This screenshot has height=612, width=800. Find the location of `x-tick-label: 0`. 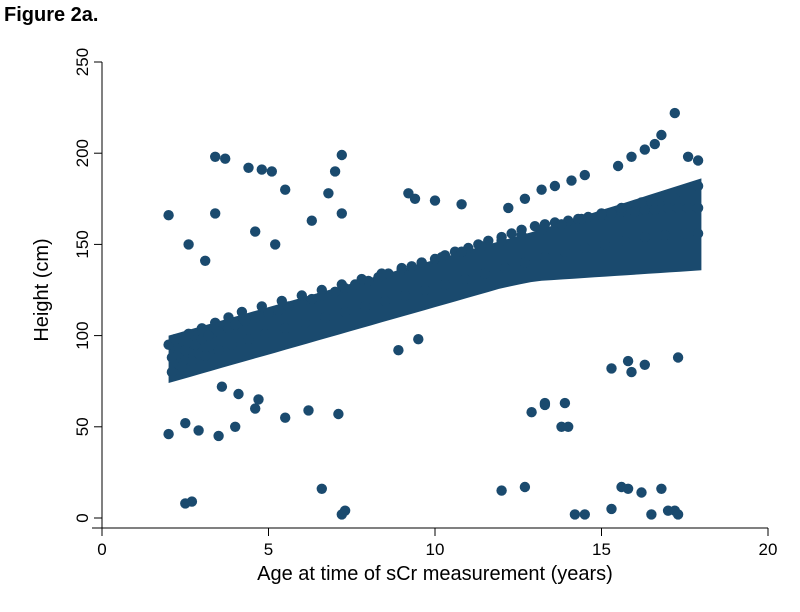

x-tick-label: 0 is located at coordinates (101, 549).